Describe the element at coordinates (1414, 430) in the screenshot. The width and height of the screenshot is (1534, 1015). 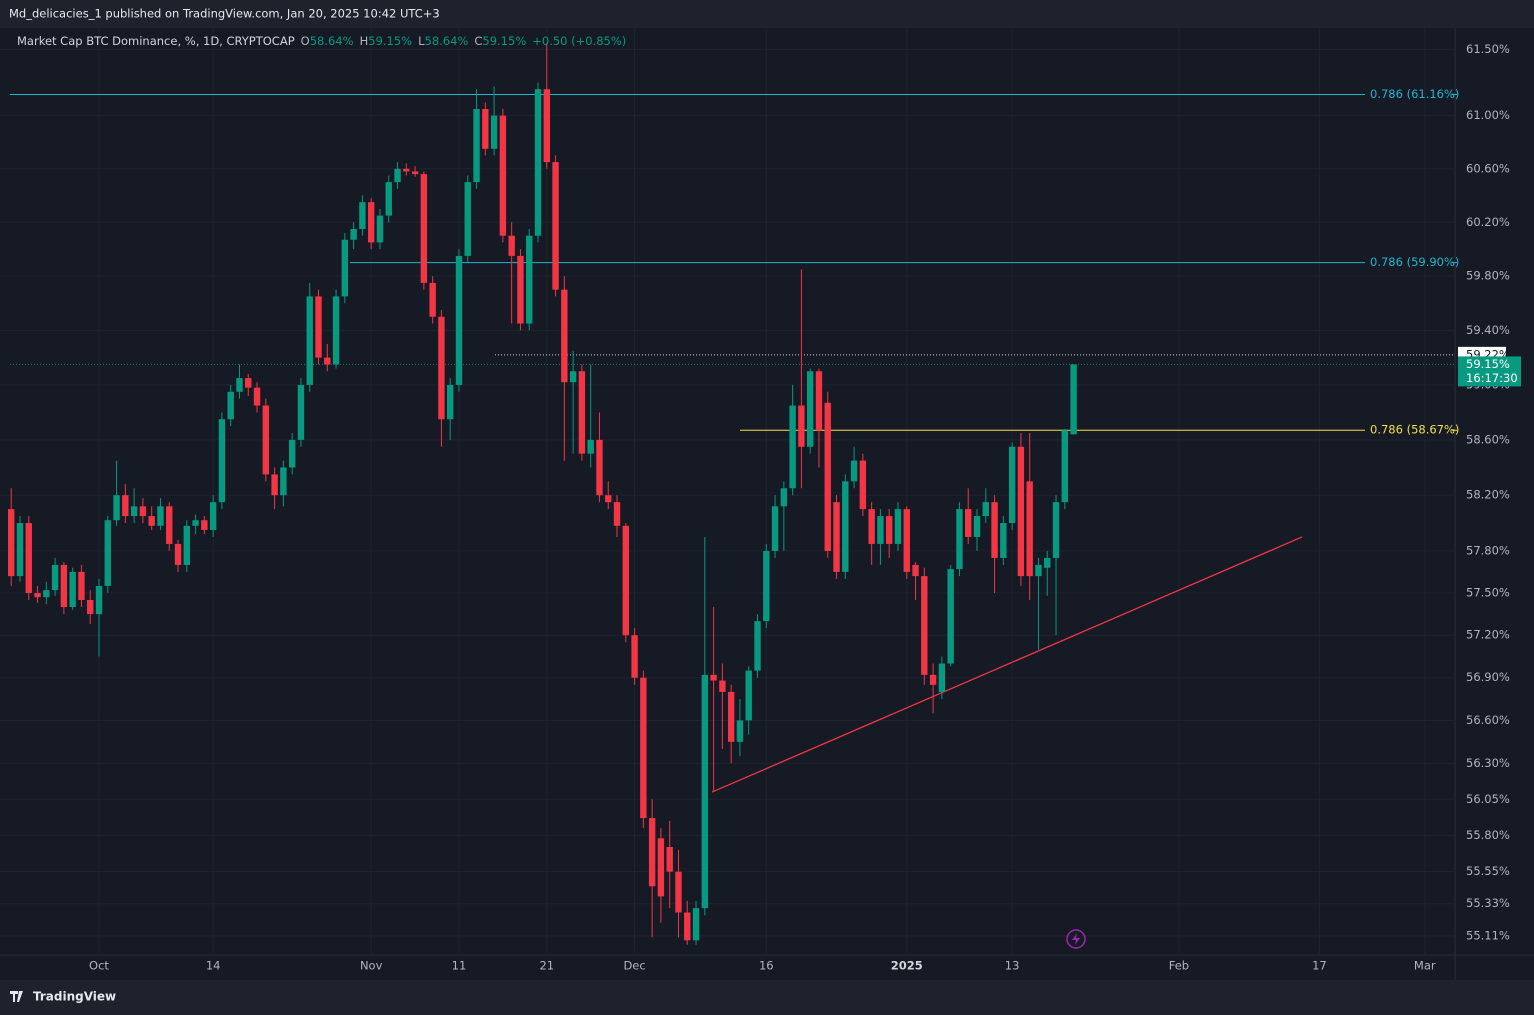
I see `fib-level-label: 0.786 (58.67%)` at that location.